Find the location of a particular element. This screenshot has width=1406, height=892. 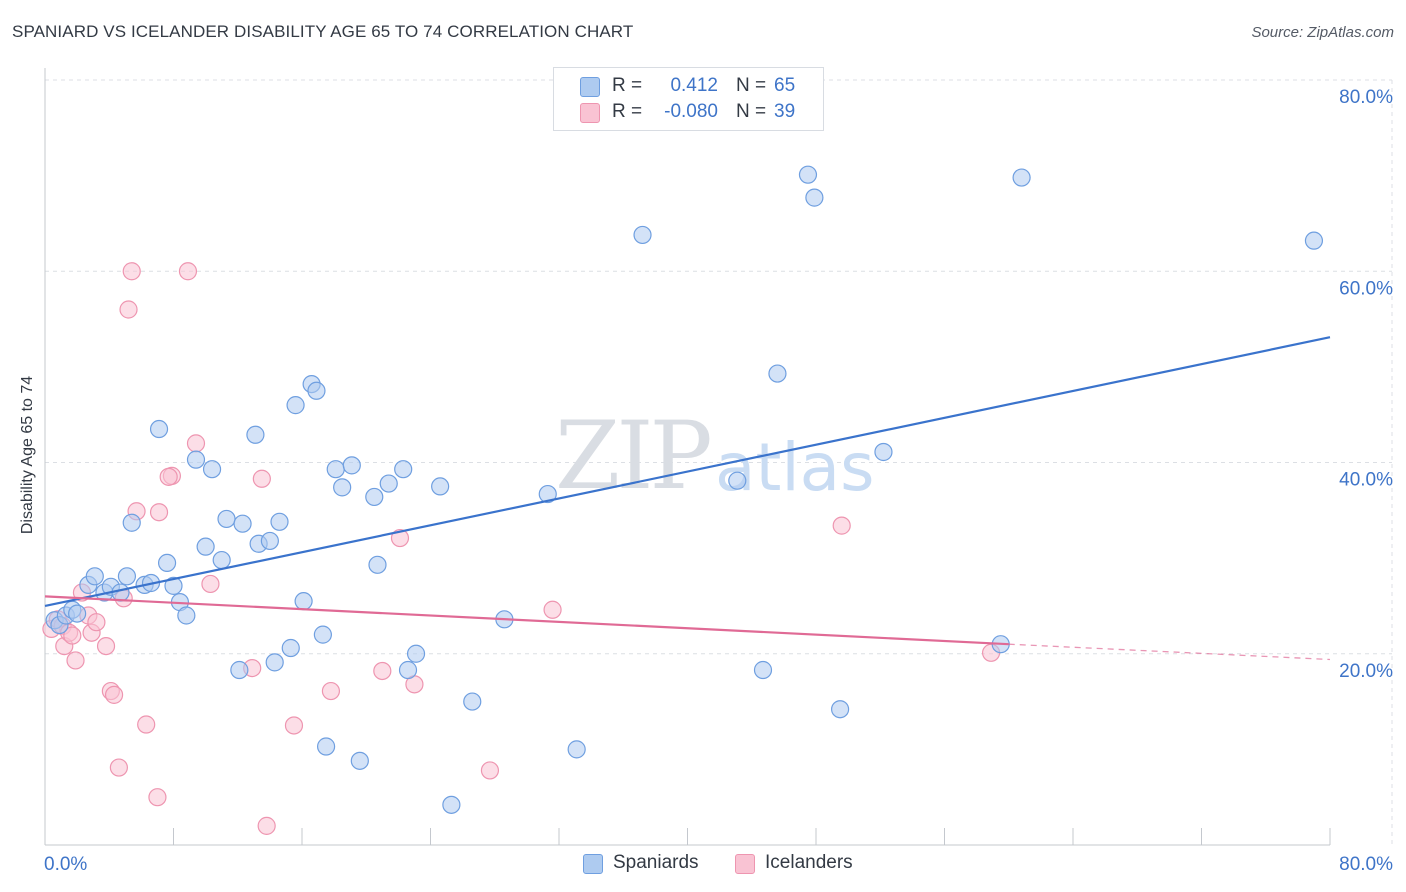

watermark: ZIP atlas is located at coordinates (715, 456).